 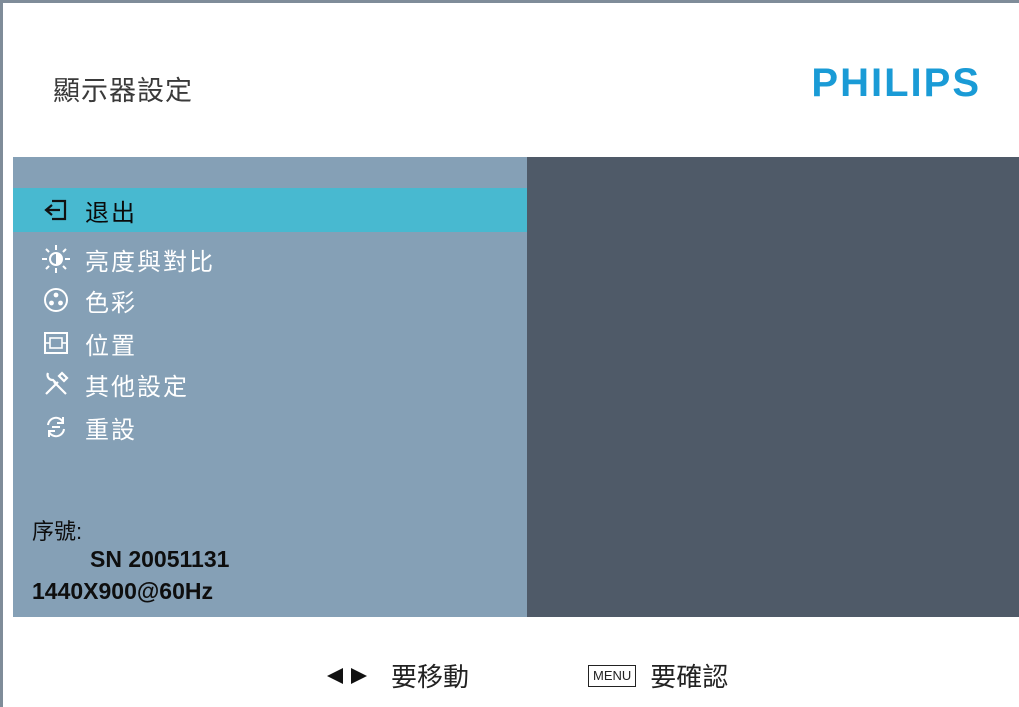 I want to click on brightness-icon, so click(x=56, y=259).